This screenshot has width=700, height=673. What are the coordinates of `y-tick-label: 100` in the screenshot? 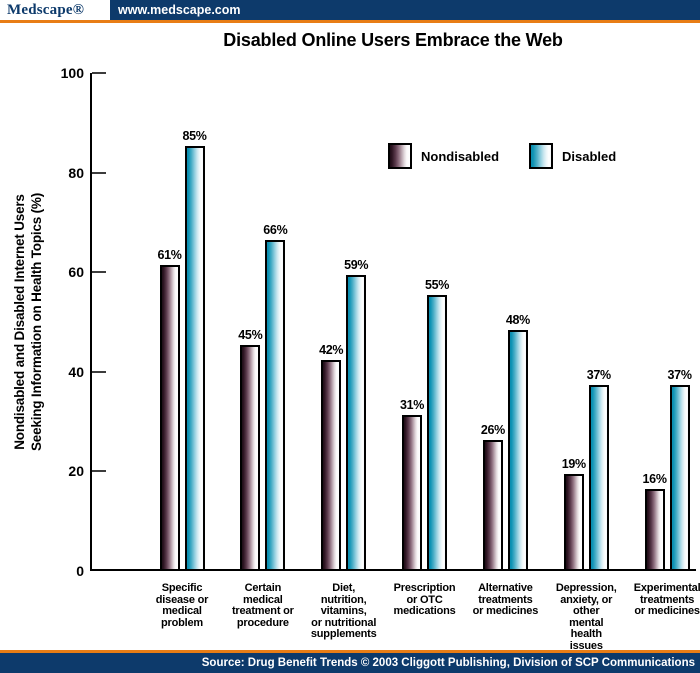 It's located at (72, 73).